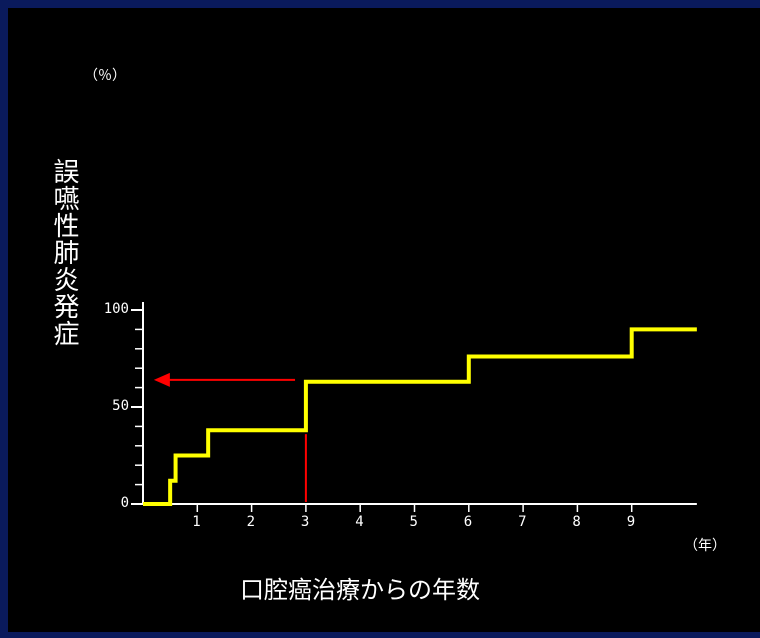 The image size is (760, 638). Describe the element at coordinates (116, 309) in the screenshot. I see `y-tick-label: 100` at that location.